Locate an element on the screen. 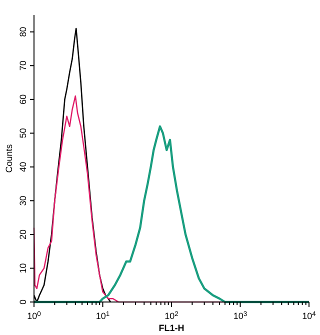  y-tick-label: 70 is located at coordinates (23, 65).